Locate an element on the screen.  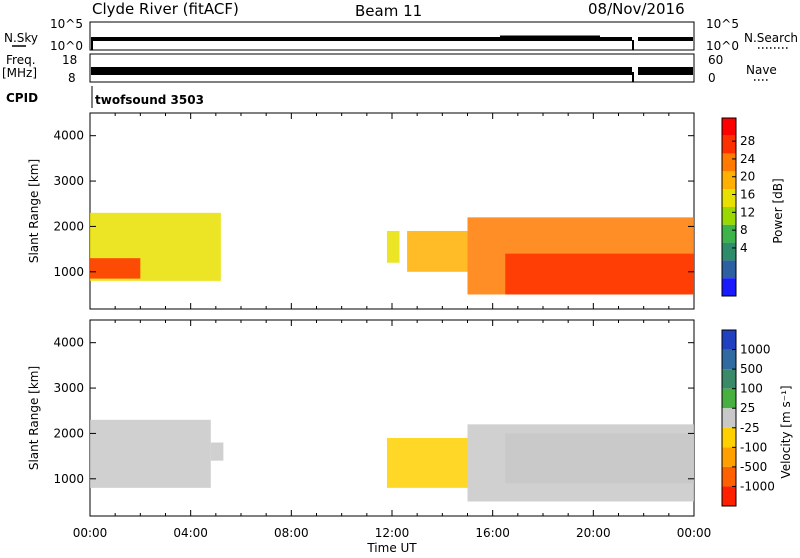
x-tick-label: 08:00 is located at coordinates (291, 533).